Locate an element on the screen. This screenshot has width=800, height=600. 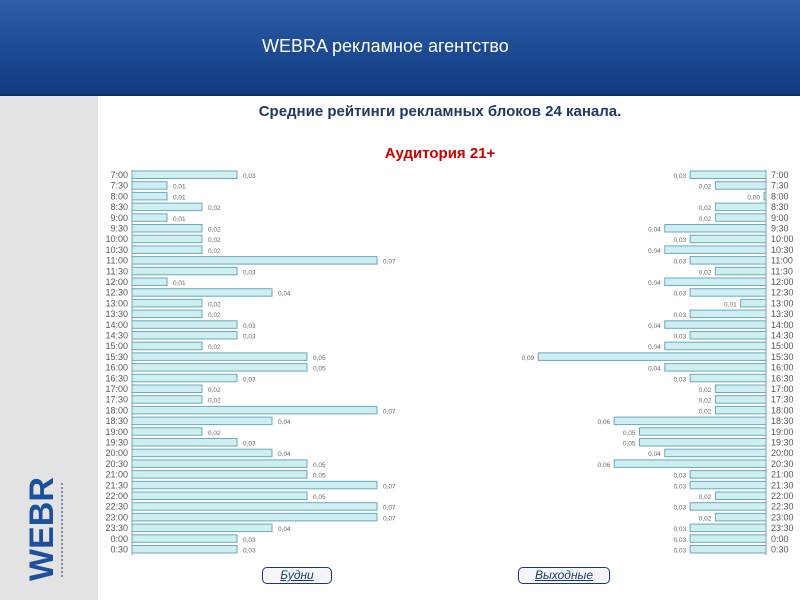
weekend-tick-label: 12:30 is located at coordinates (782, 293).